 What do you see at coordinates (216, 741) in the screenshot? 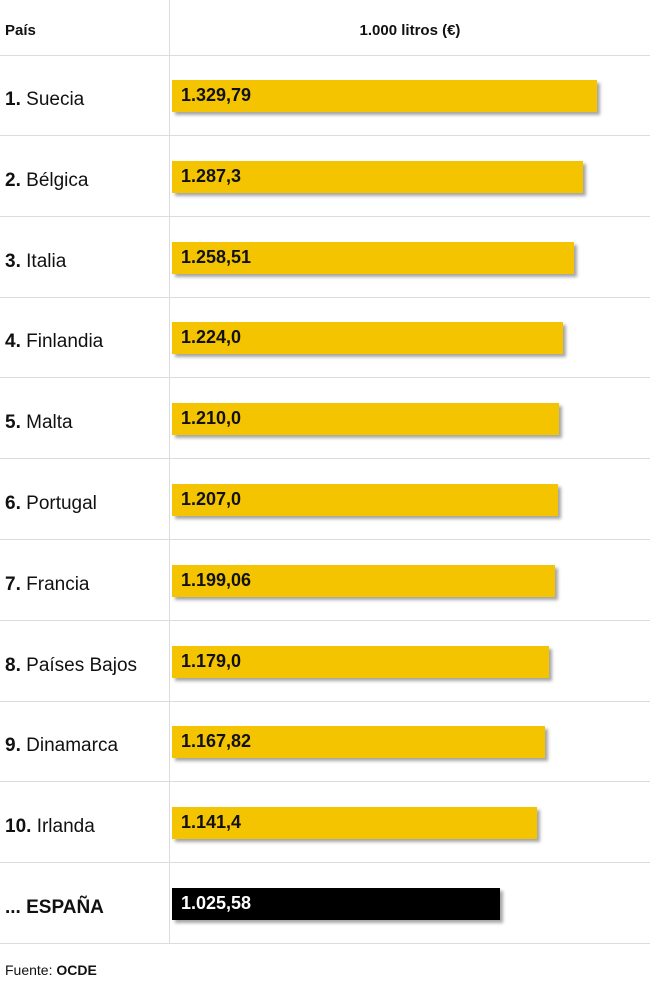
I see `bar-value-label: 1.167,82` at bounding box center [216, 741].